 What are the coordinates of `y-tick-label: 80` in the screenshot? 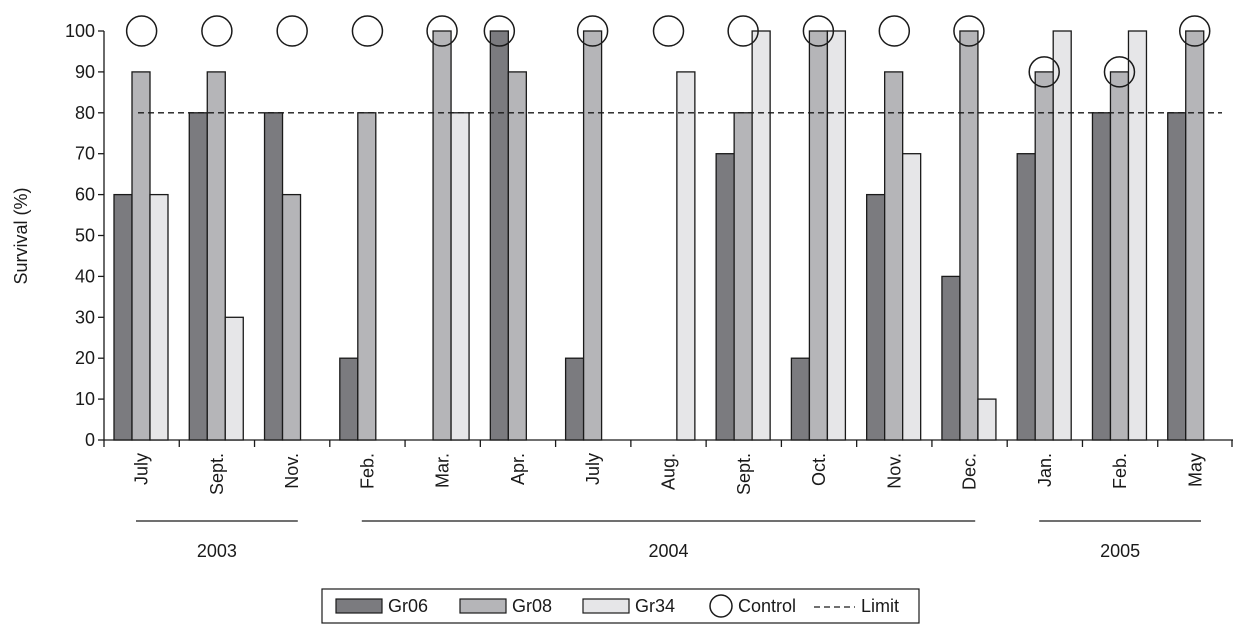 It's located at (85, 113).